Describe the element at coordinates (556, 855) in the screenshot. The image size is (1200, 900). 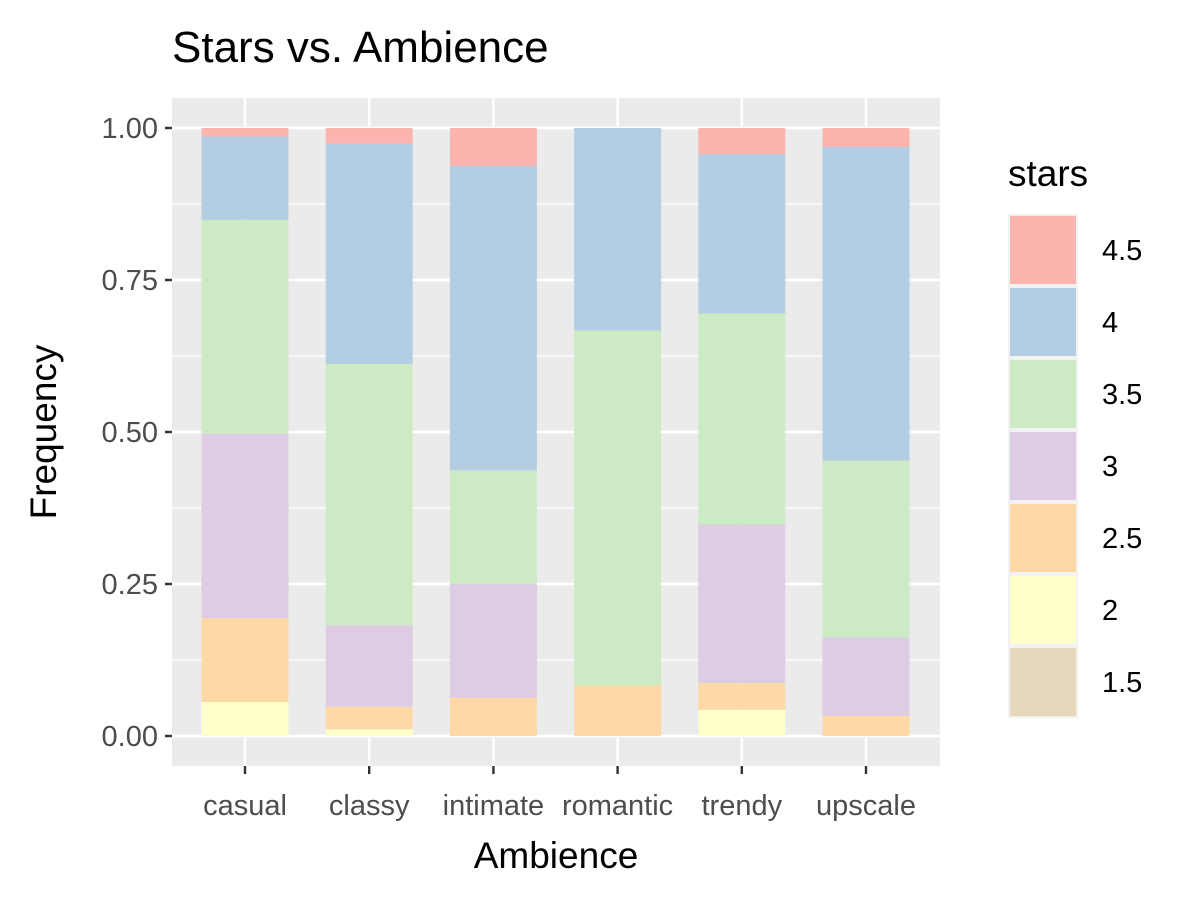
I see `x-axis-title: Ambience` at that location.